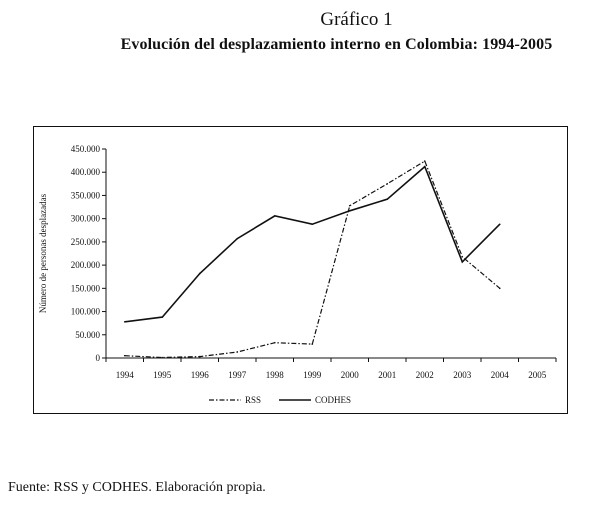 This screenshot has height=511, width=601. What do you see at coordinates (86, 219) in the screenshot?
I see `y-tick-label: 300.000` at bounding box center [86, 219].